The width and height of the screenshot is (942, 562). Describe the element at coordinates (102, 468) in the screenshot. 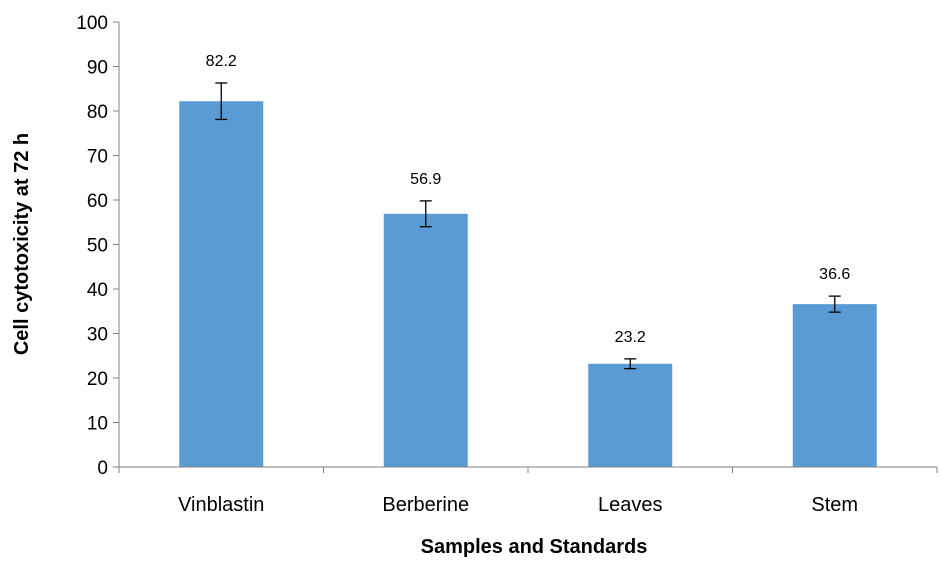

I see `y-tick-label: 0` at that location.